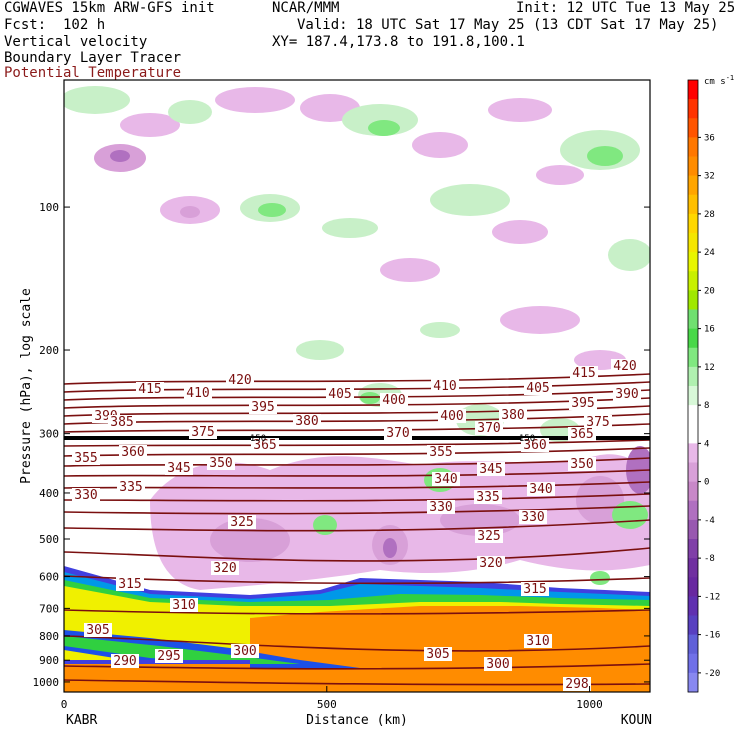 The height and width of the screenshot is (740, 740). Describe the element at coordinates (712, 674) in the screenshot. I see `colorbar-label: -20` at that location.